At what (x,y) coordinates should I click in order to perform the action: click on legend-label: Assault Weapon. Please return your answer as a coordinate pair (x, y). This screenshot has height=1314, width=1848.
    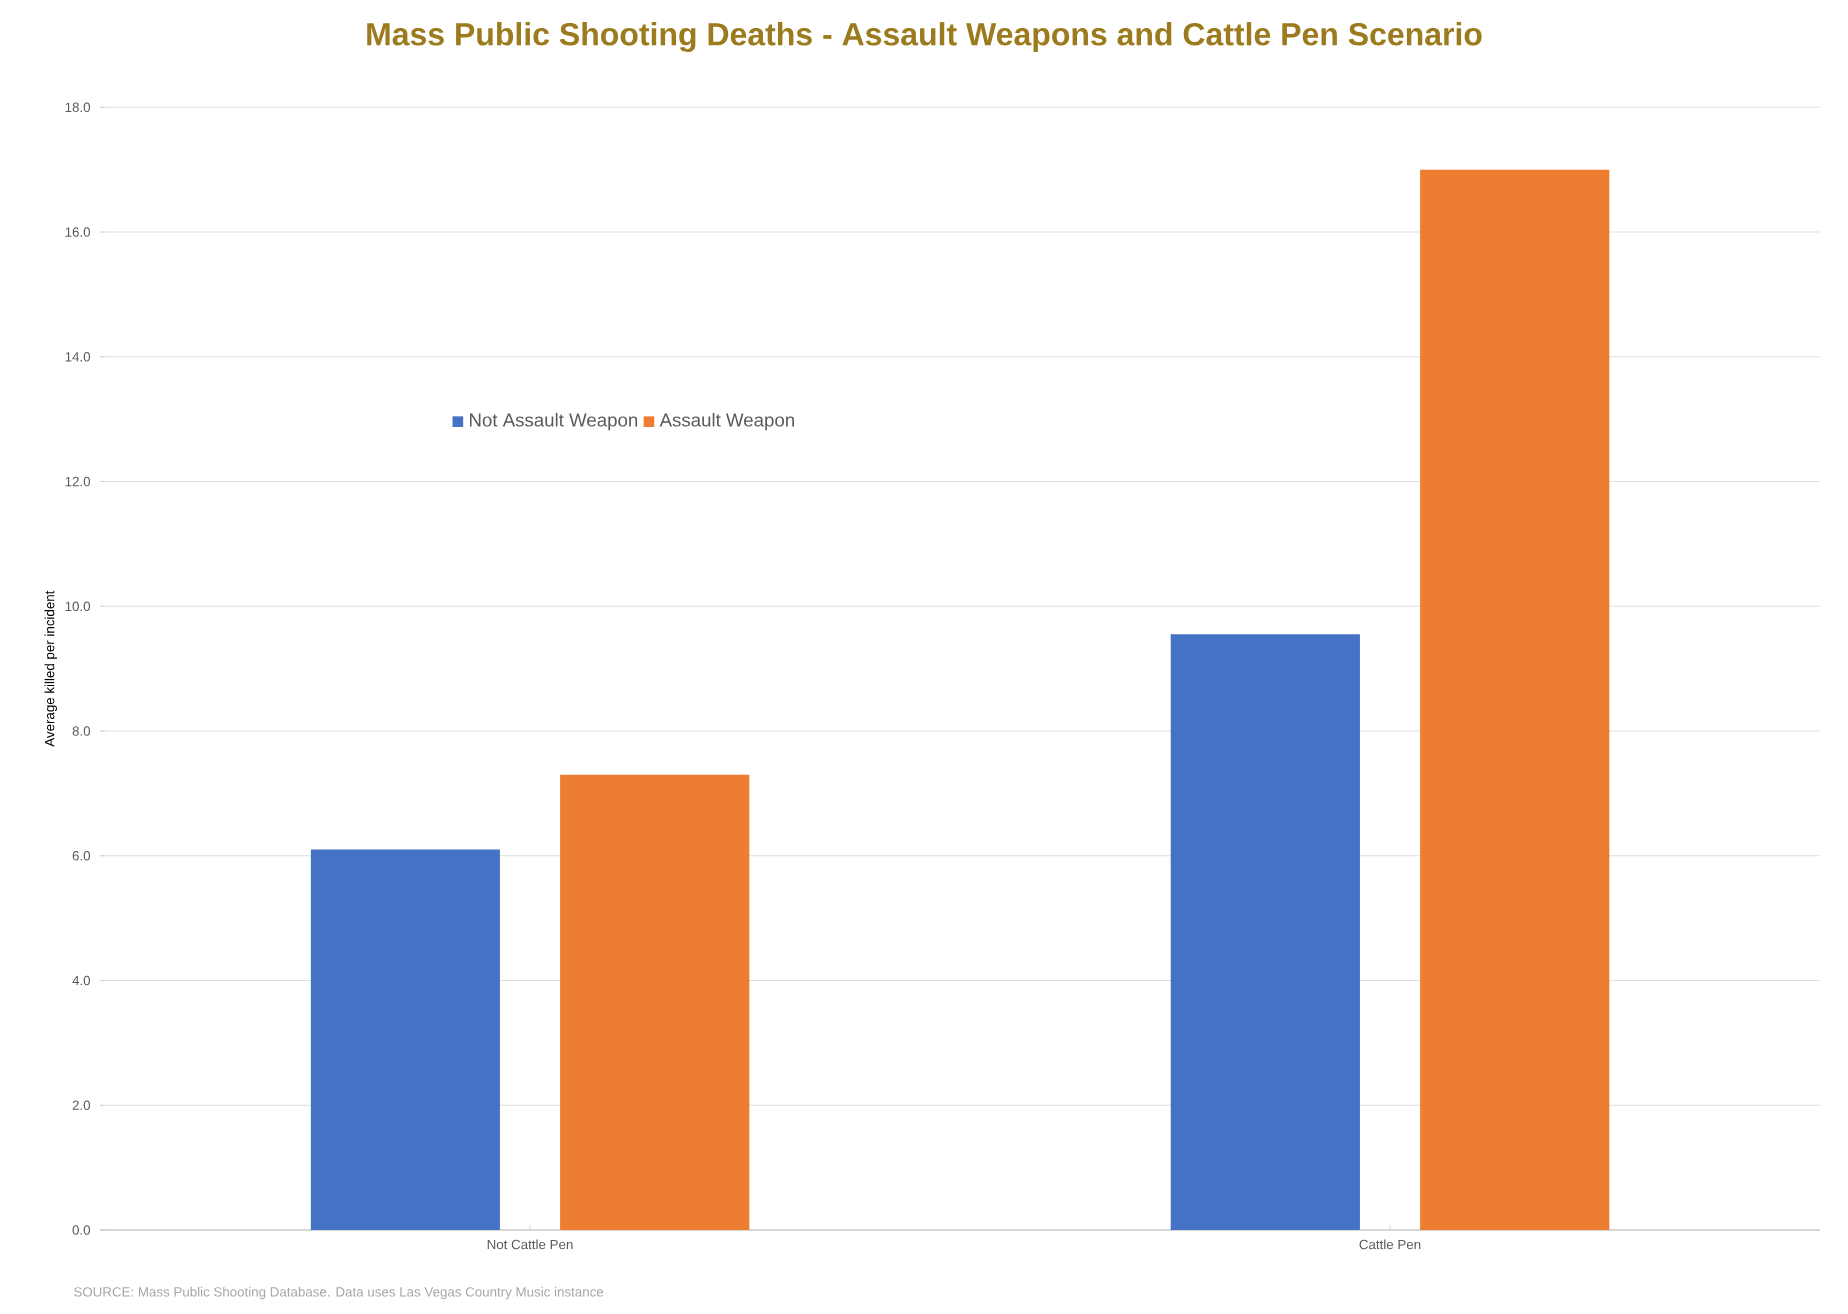
    Looking at the image, I should click on (726, 421).